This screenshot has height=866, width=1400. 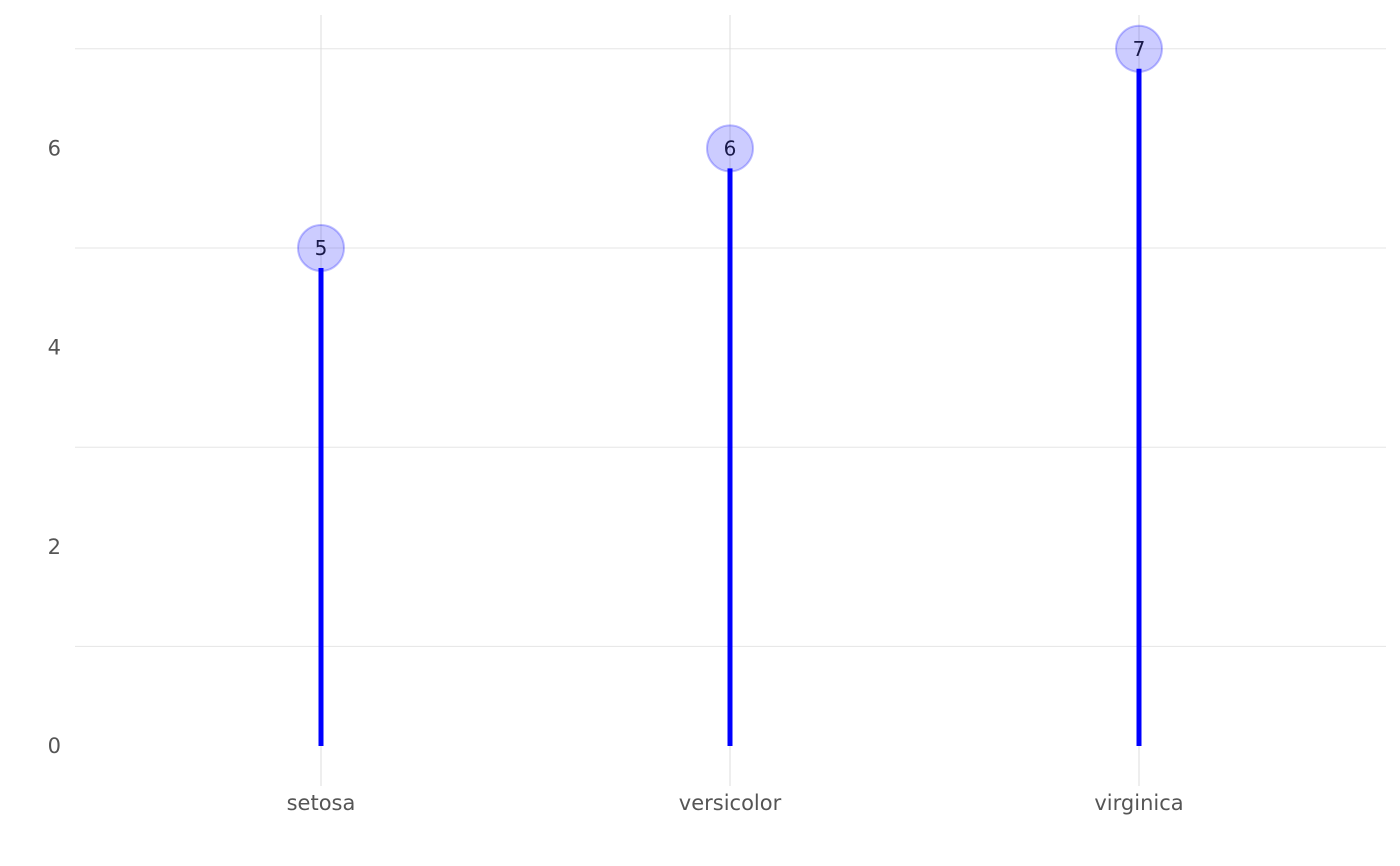 I want to click on data-label: 6, so click(x=730, y=148).